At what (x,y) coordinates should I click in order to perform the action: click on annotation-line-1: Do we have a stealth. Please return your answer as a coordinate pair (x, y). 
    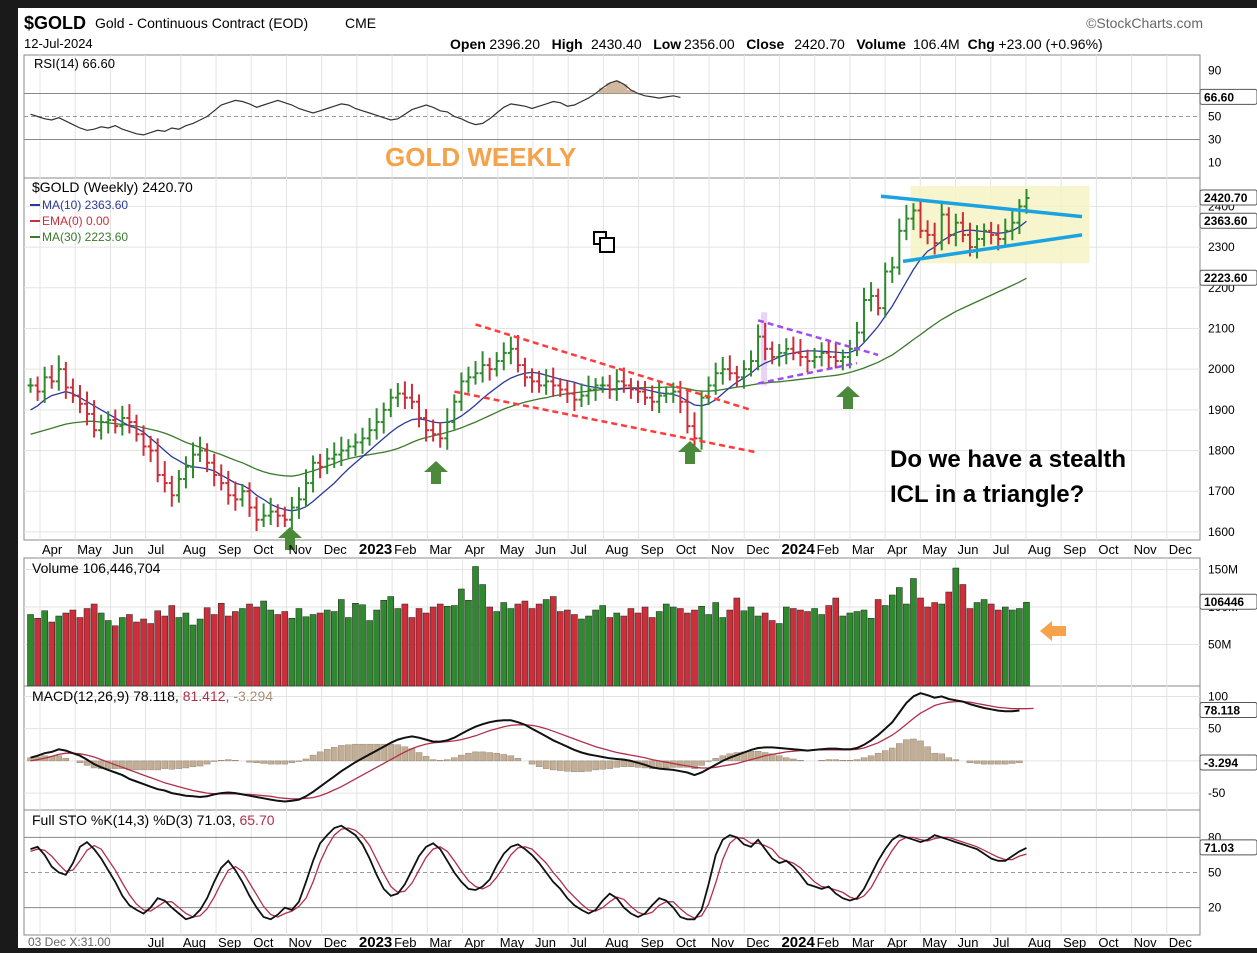
    Looking at the image, I should click on (1008, 459).